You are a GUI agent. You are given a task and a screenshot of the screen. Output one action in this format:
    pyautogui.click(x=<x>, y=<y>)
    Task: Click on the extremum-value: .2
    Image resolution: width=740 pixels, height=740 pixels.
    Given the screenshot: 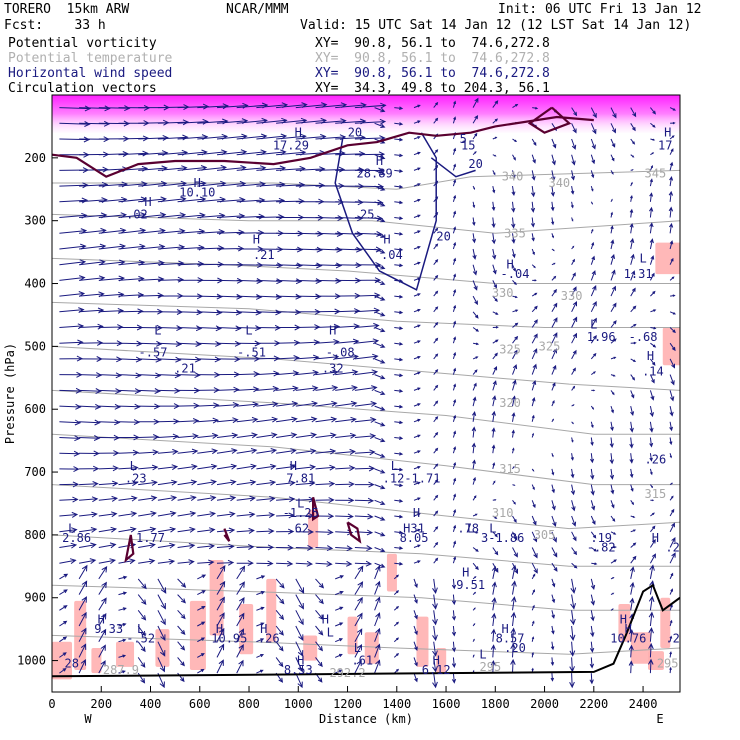 What is the action you would take?
    pyautogui.click(x=672, y=547)
    